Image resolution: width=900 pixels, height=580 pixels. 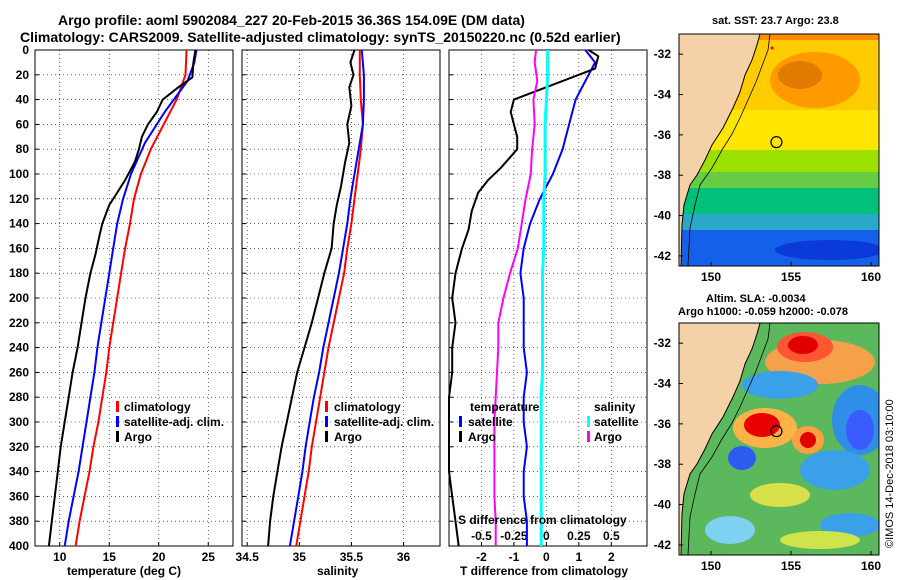 What do you see at coordinates (481, 536) in the screenshot?
I see `s-tick-label: -0.5` at bounding box center [481, 536].